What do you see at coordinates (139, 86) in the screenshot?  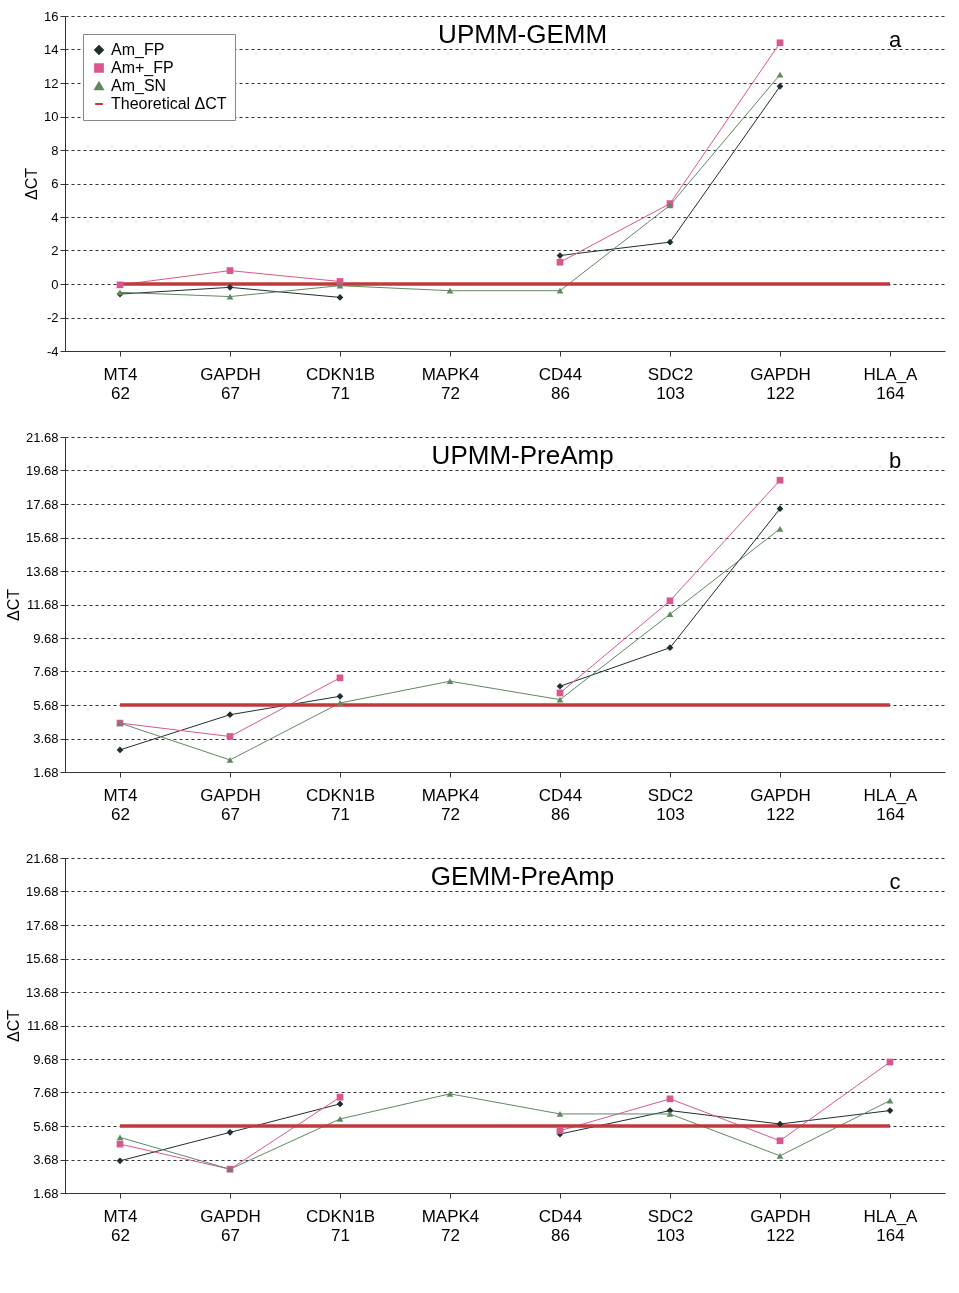 I see `legend-label: Am_SN` at bounding box center [139, 86].